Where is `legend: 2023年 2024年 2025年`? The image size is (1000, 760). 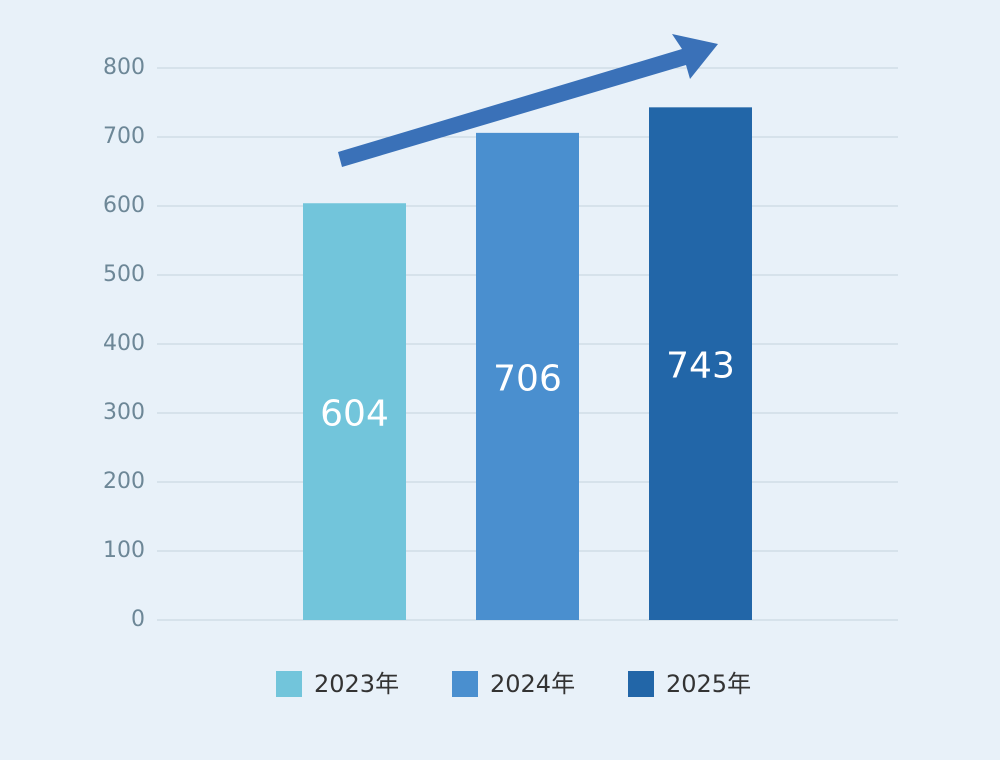 legend: 2023年 2024年 2025年 is located at coordinates (513, 684).